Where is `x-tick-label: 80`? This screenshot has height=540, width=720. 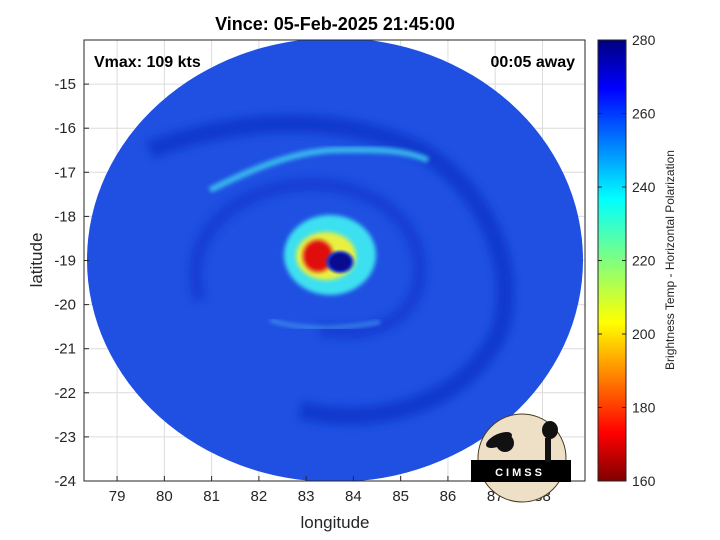 x-tick-label: 80 is located at coordinates (164, 496).